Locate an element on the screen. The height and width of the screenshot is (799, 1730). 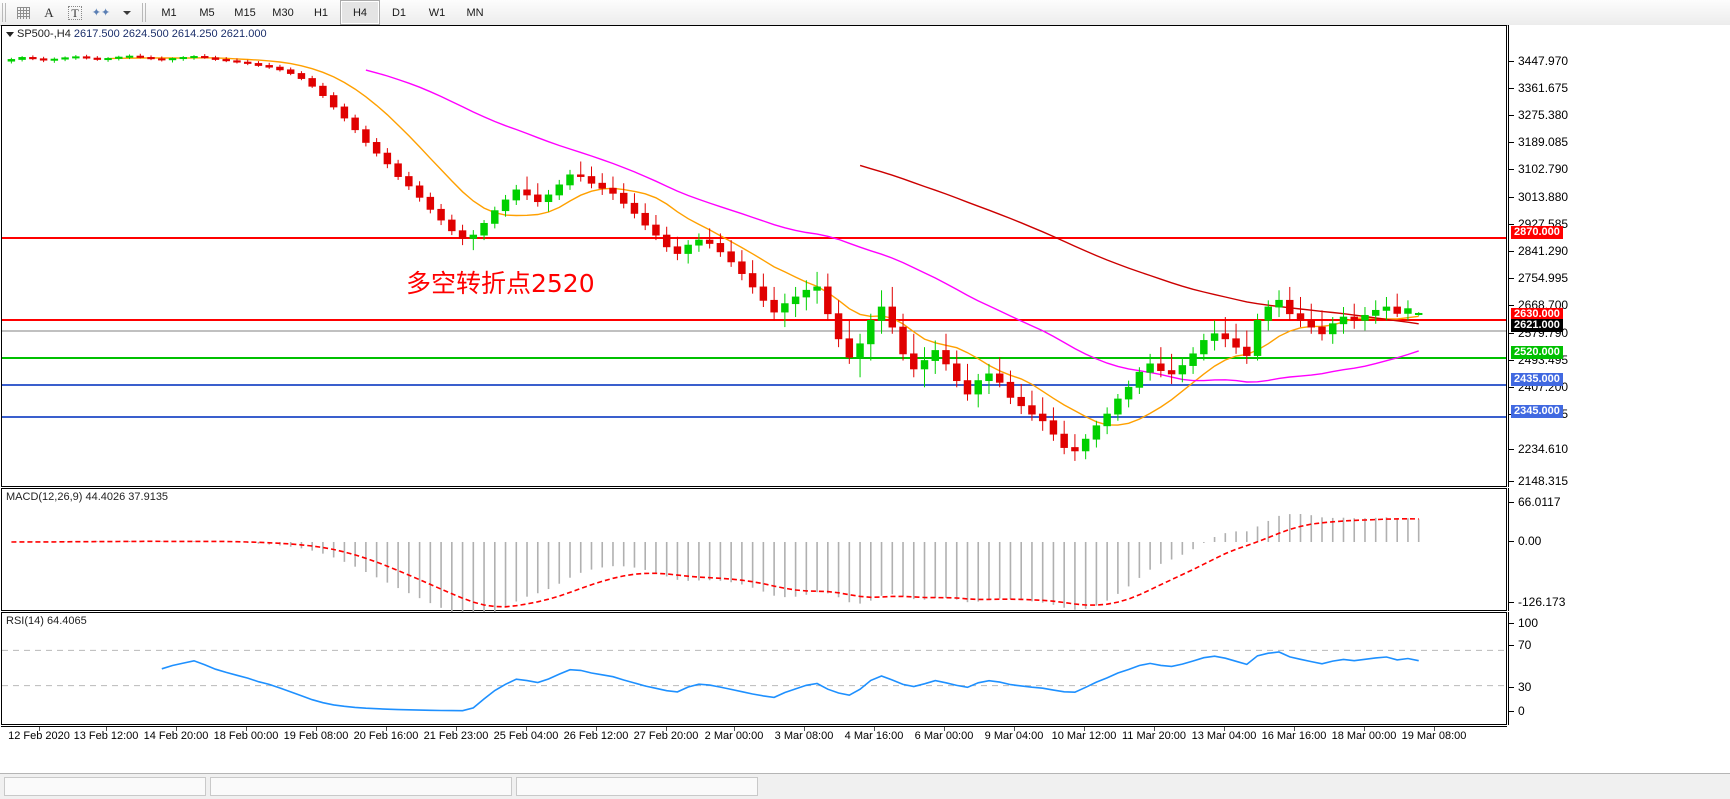
timeframe-m1: M1 is located at coordinates (169, 12).